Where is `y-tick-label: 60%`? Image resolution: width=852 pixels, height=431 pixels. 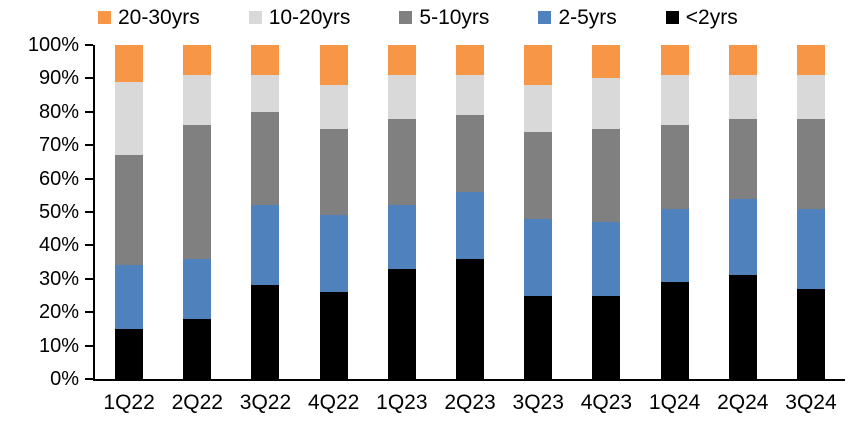 y-tick-label: 60% is located at coordinates (58, 178).